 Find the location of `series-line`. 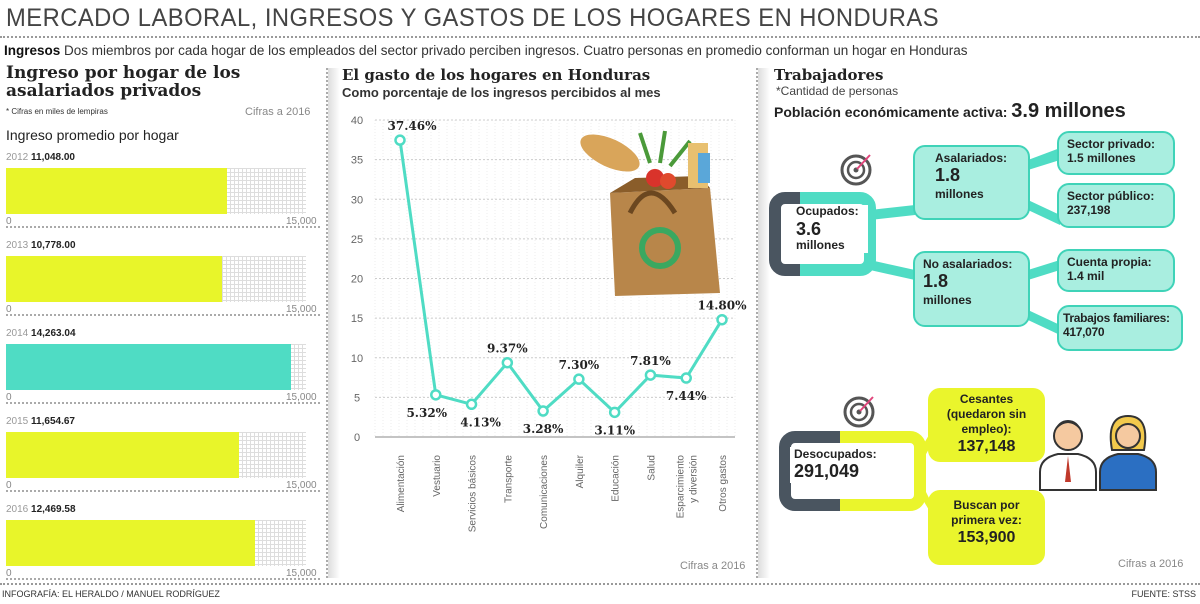

series-line is located at coordinates (561, 277).